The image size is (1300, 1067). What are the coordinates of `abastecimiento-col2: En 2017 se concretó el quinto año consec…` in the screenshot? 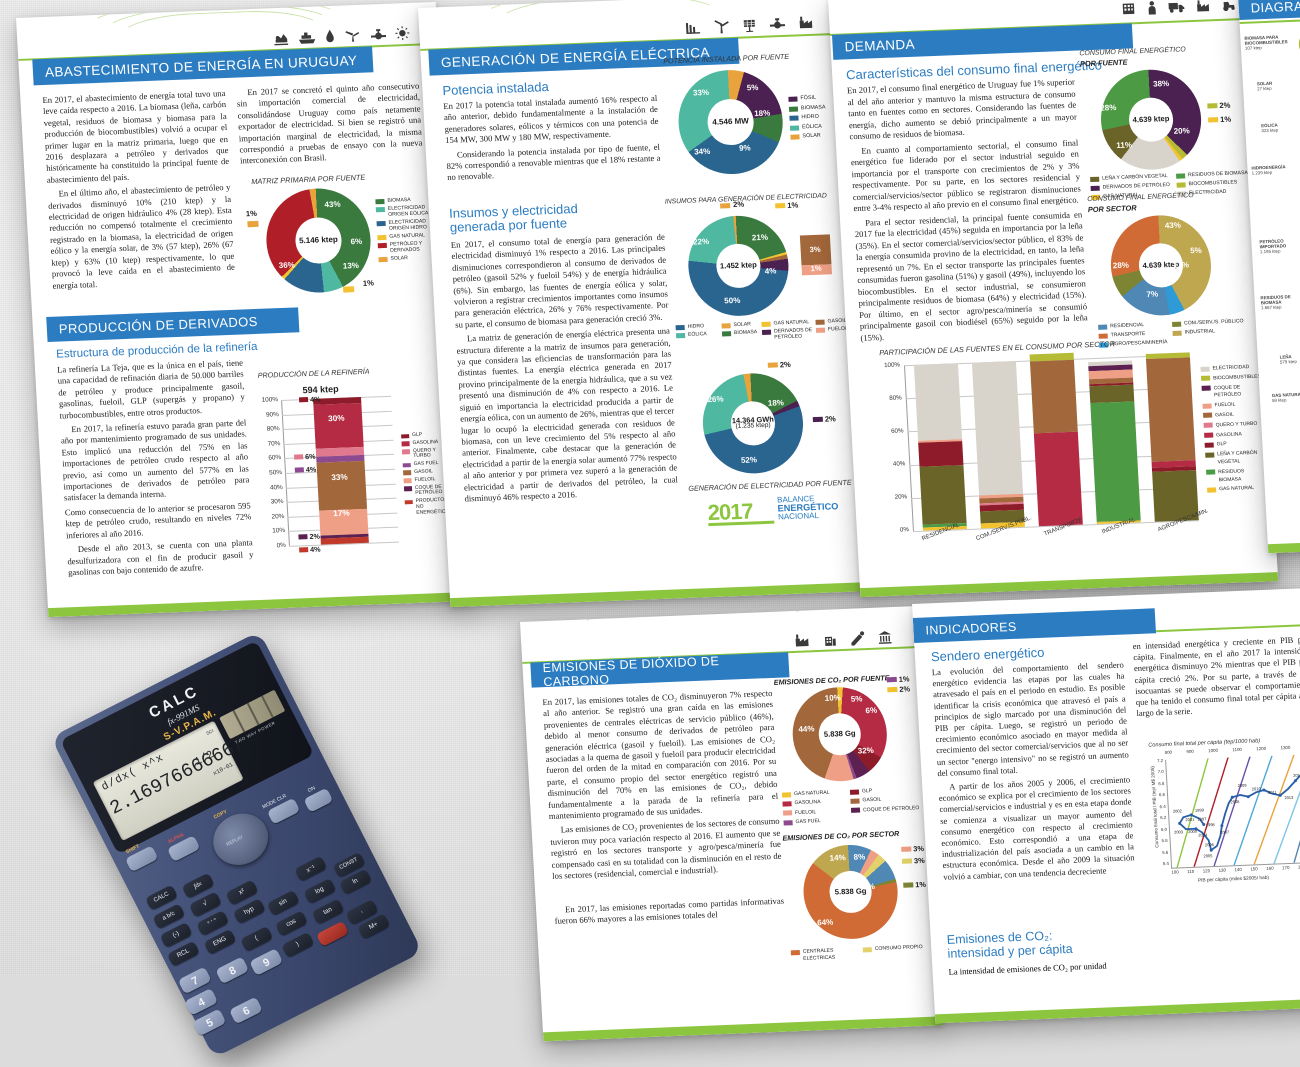 It's located at (329, 126).